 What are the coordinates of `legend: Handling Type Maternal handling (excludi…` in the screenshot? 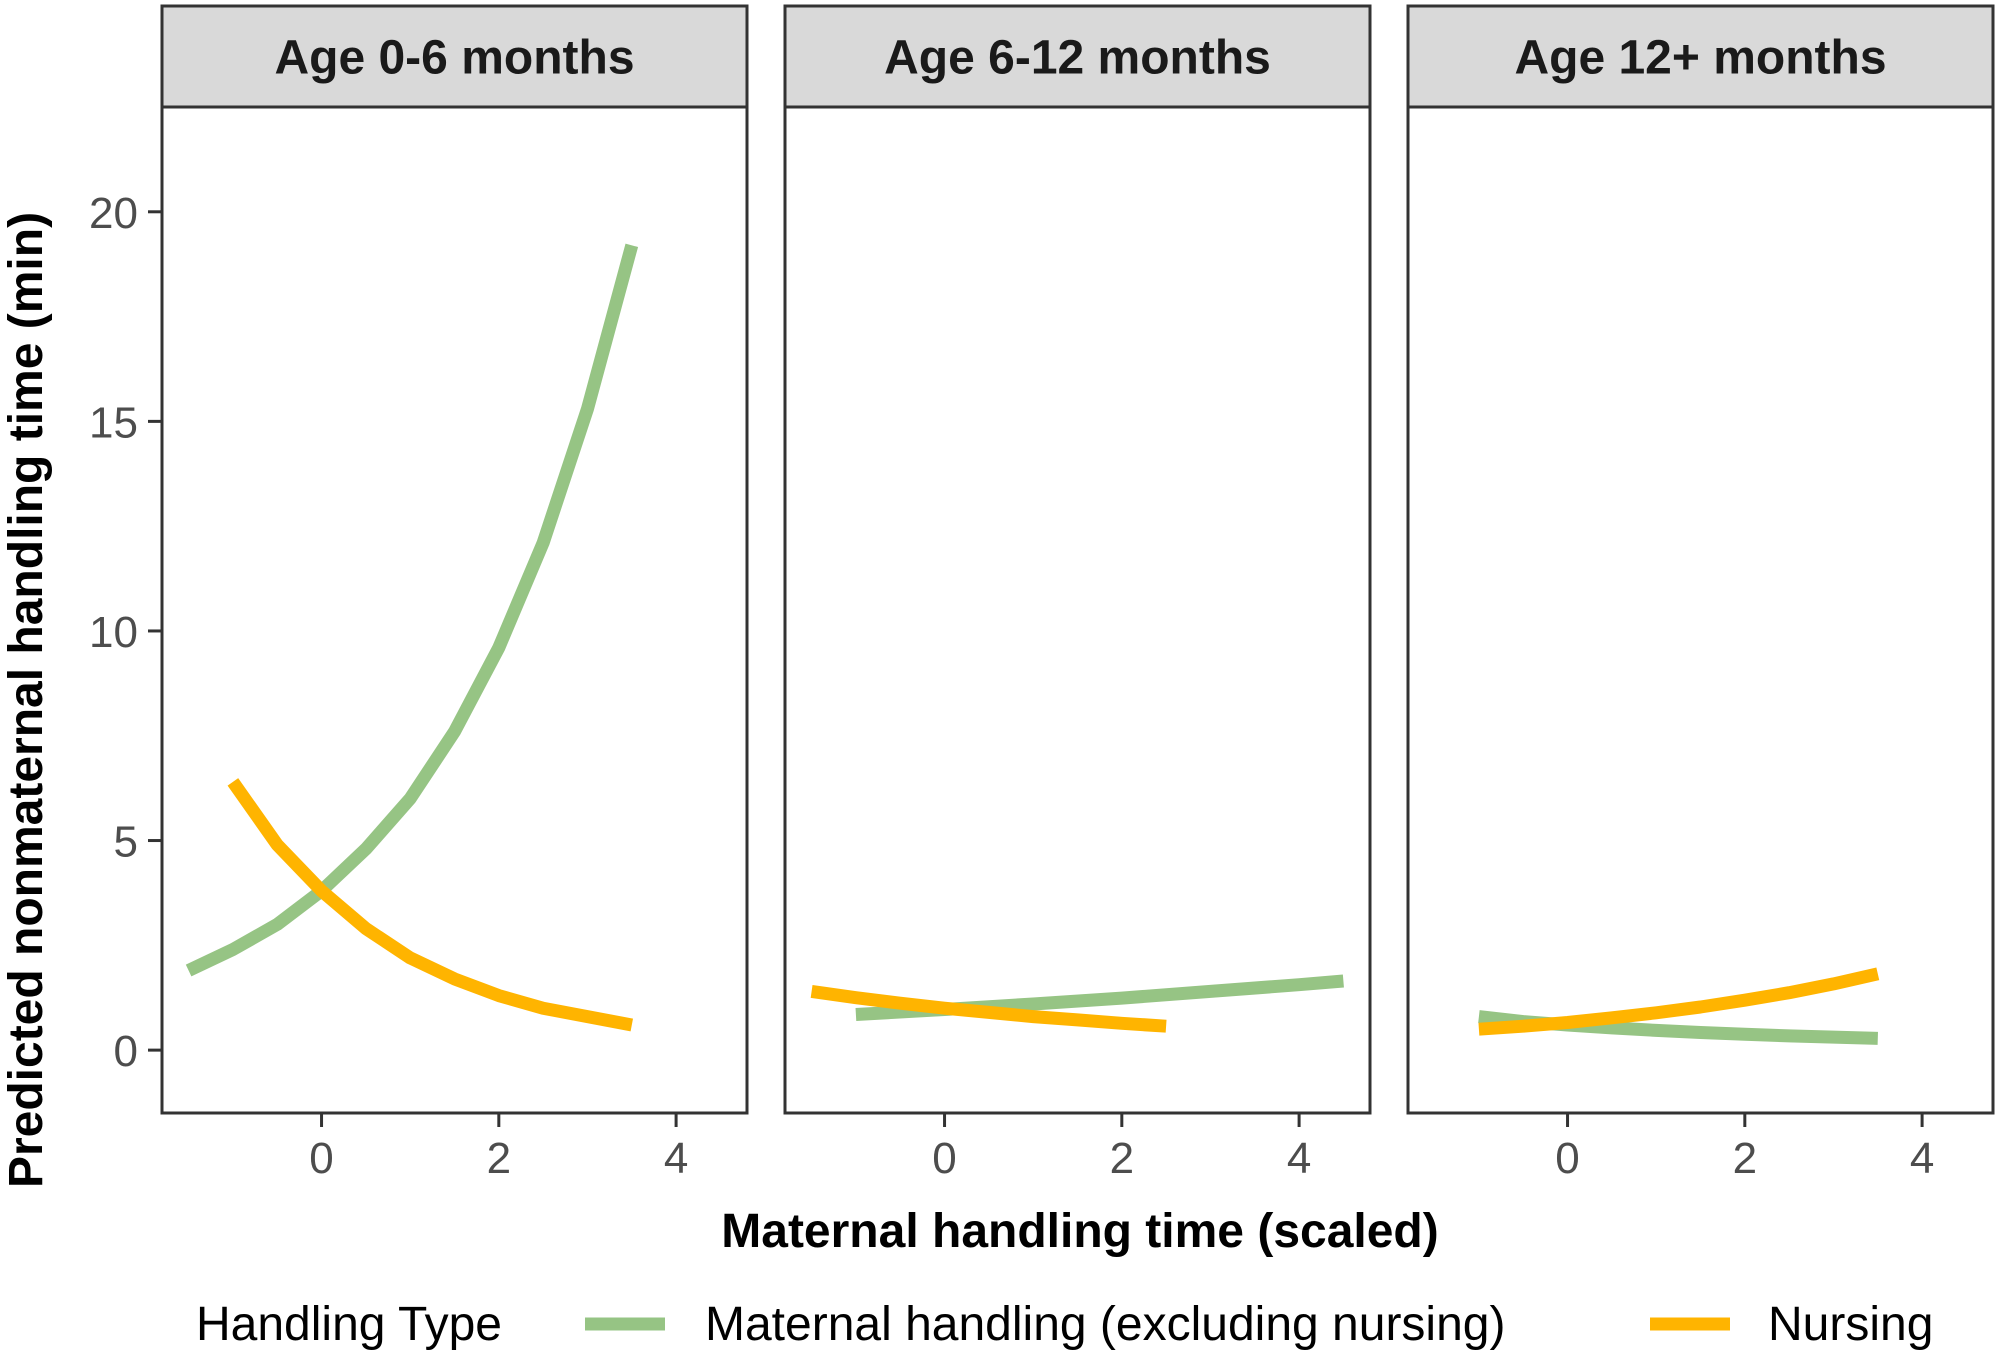 It's located at (1064, 1324).